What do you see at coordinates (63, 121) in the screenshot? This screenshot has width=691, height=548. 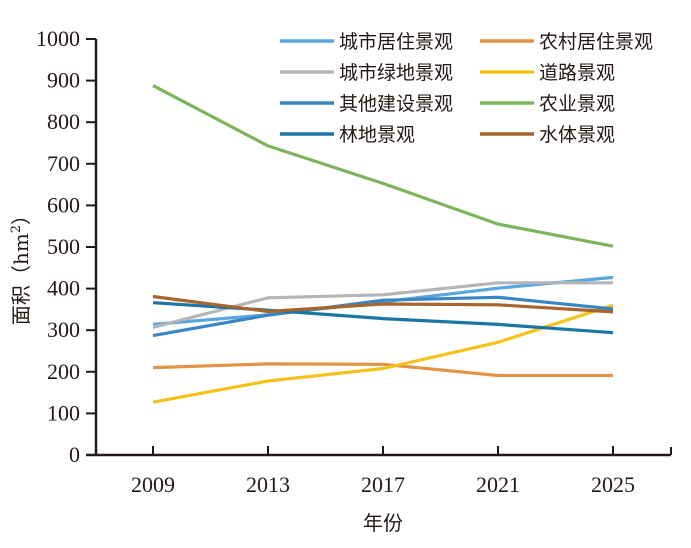 I see `y-tick-label: 800` at bounding box center [63, 121].